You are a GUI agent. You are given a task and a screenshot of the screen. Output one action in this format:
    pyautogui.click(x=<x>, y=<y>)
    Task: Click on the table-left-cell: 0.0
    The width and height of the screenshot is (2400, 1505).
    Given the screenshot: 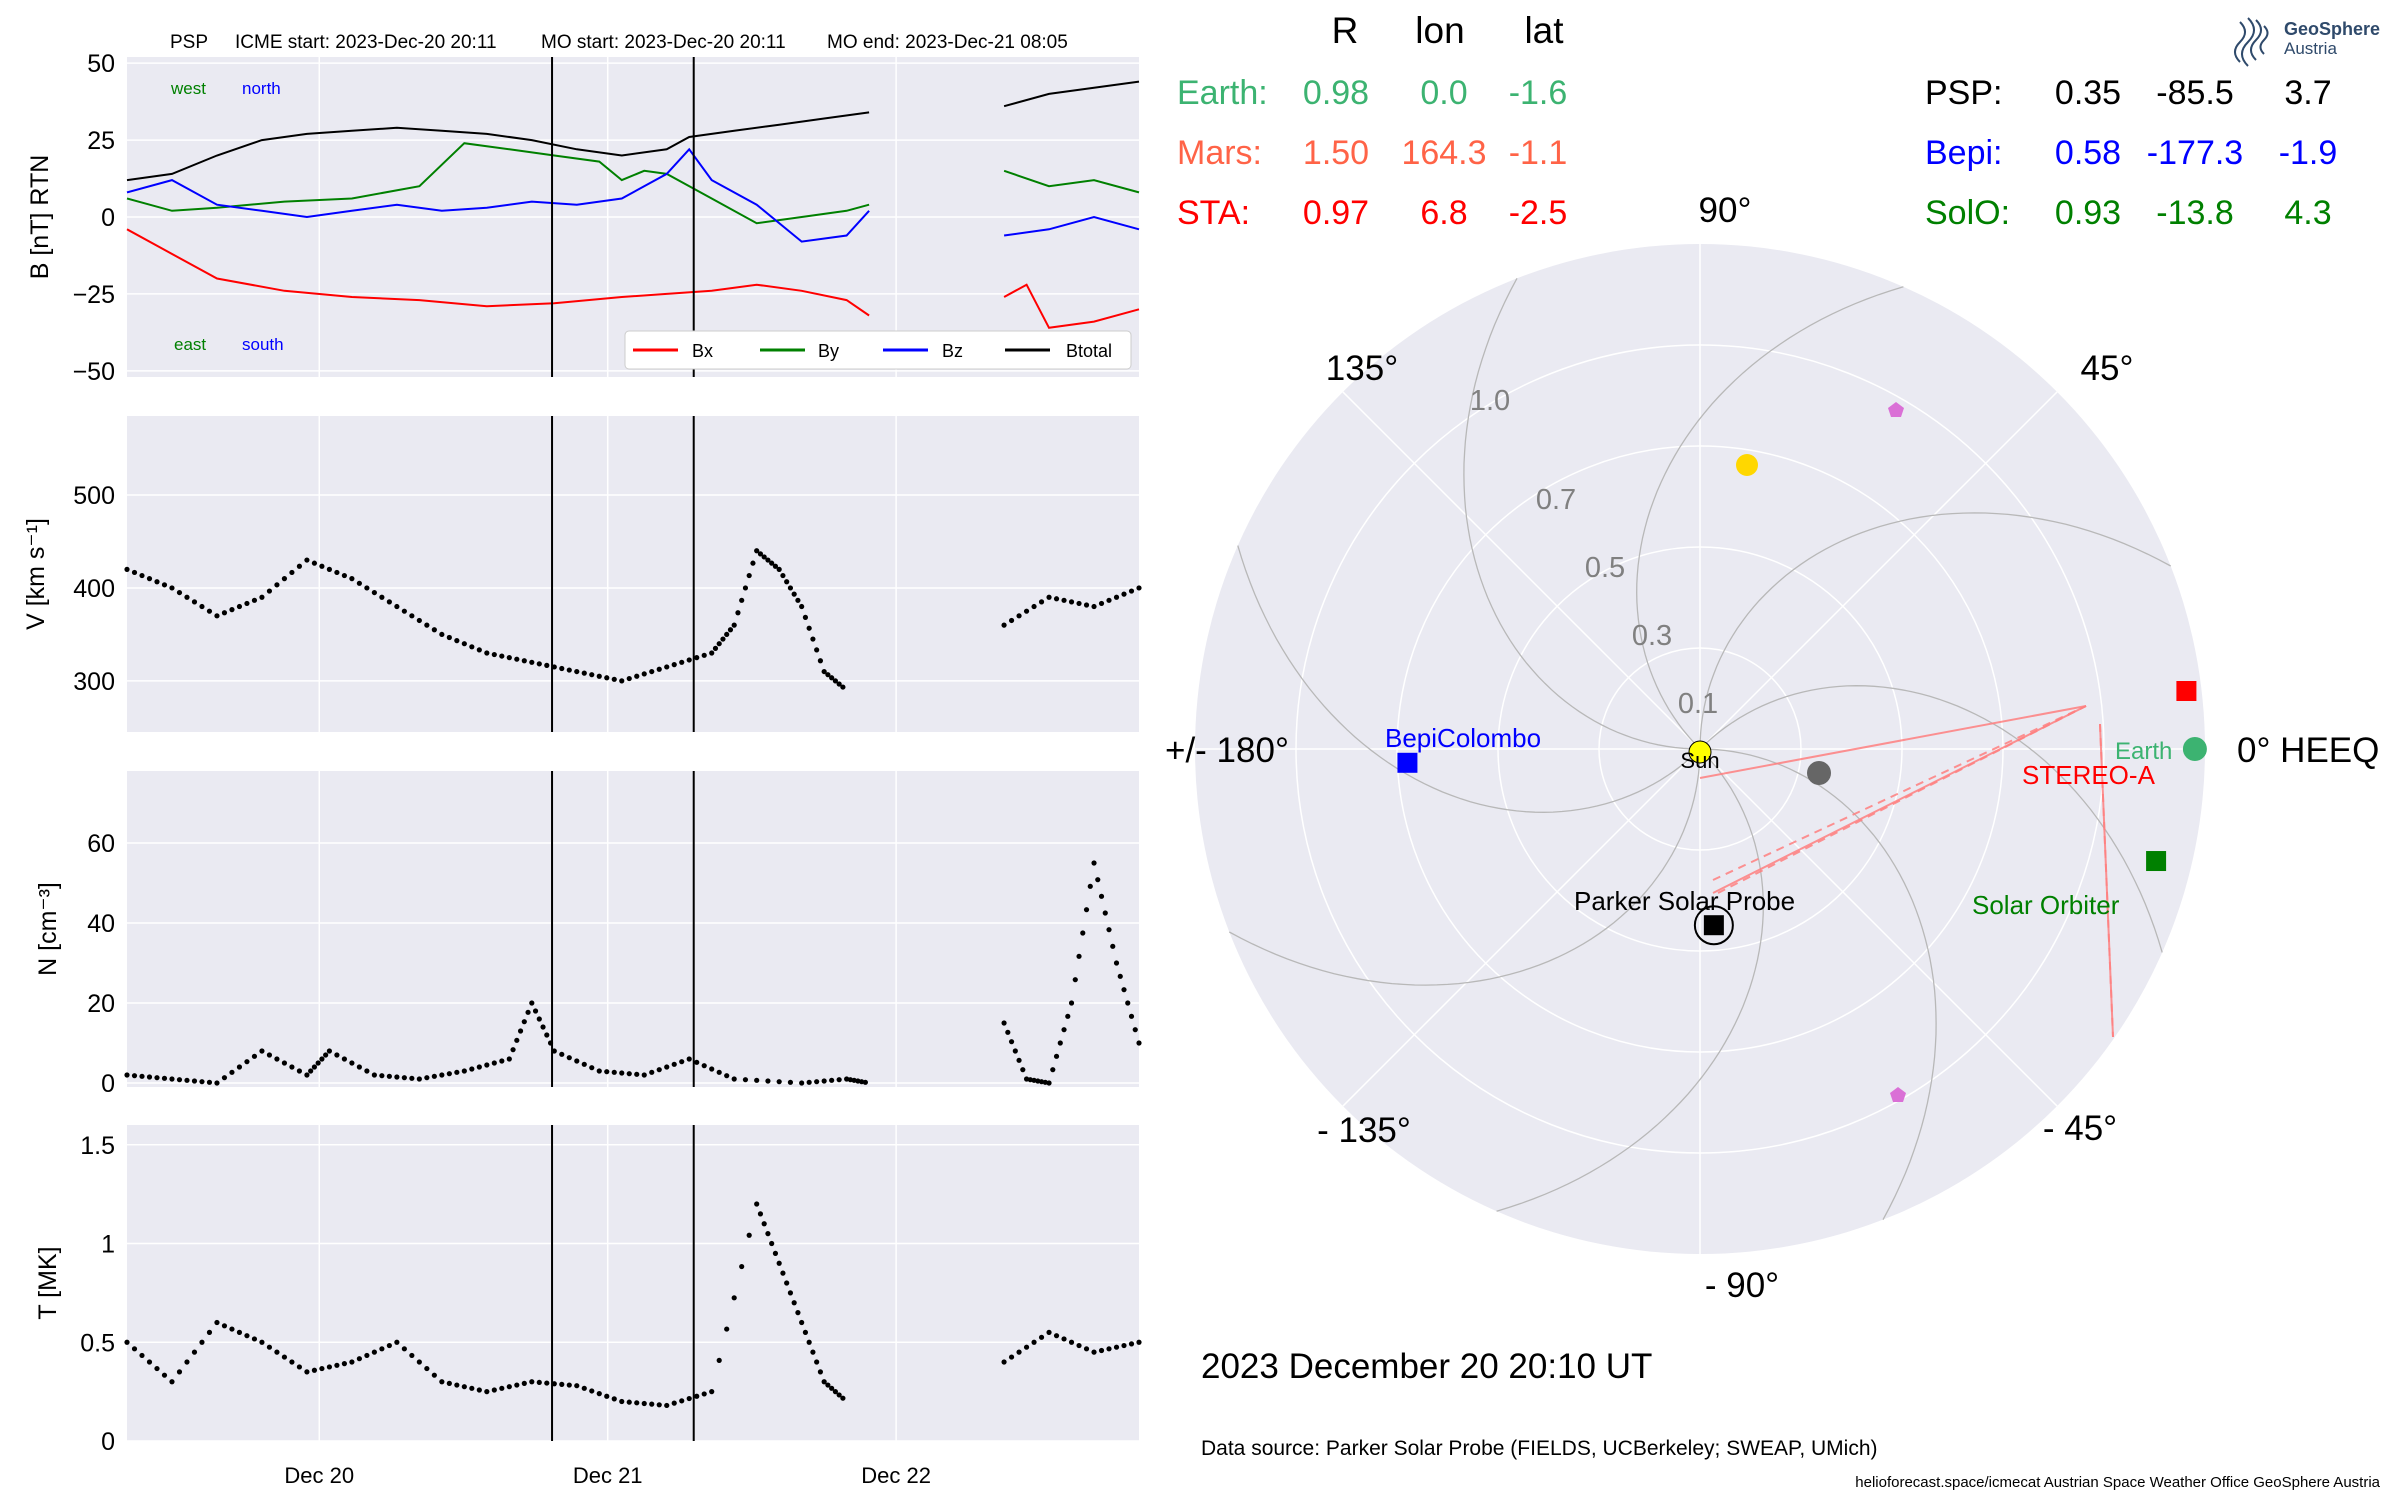 What is the action you would take?
    pyautogui.click(x=1443, y=93)
    